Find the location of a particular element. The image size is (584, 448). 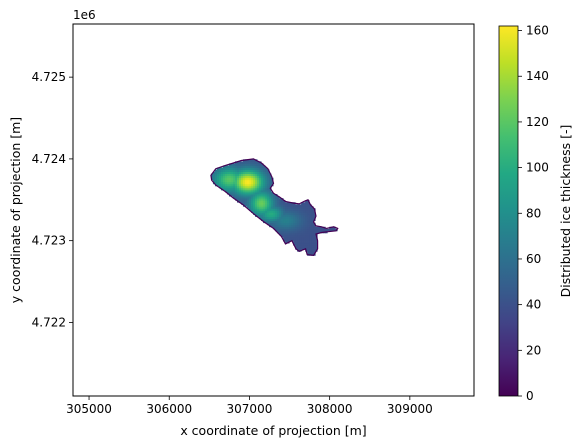

x-tick-label: 307000 is located at coordinates (250, 409).